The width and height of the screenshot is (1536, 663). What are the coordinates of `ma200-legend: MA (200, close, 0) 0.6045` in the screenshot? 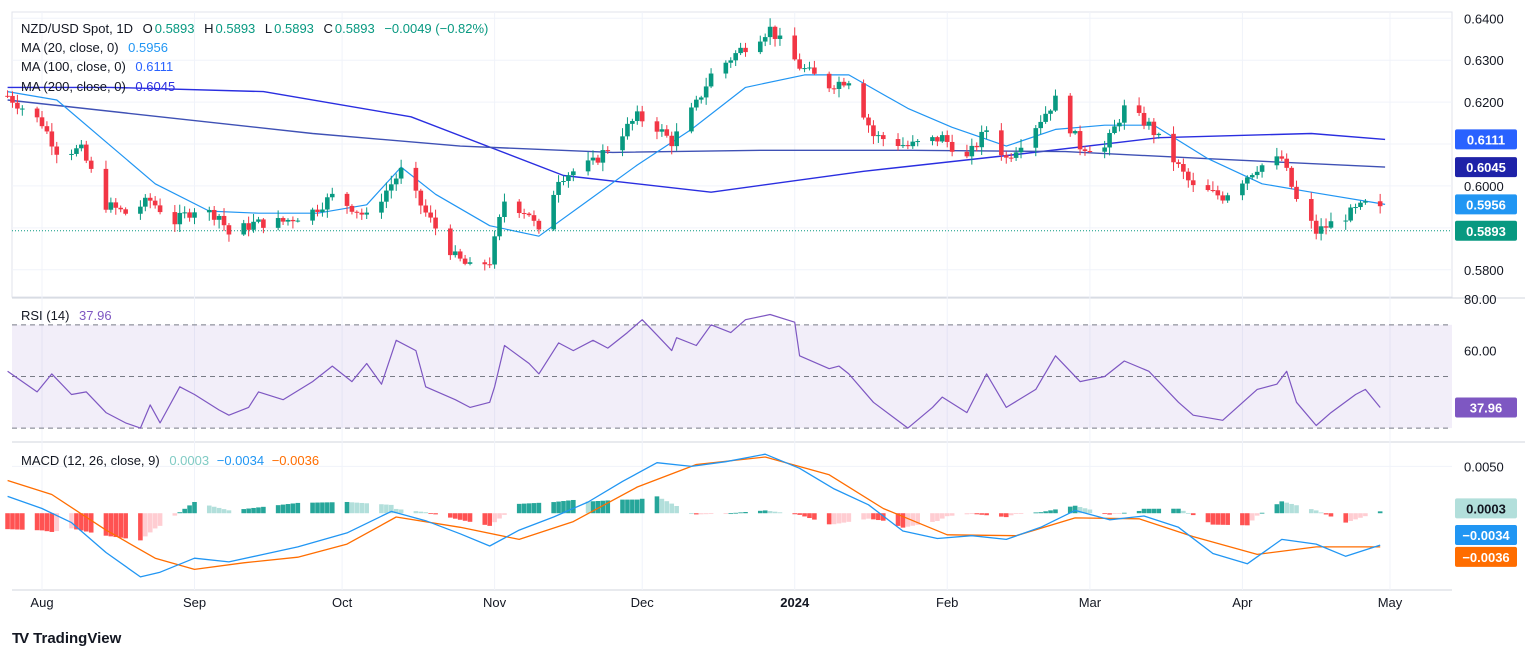 It's located at (98, 87).